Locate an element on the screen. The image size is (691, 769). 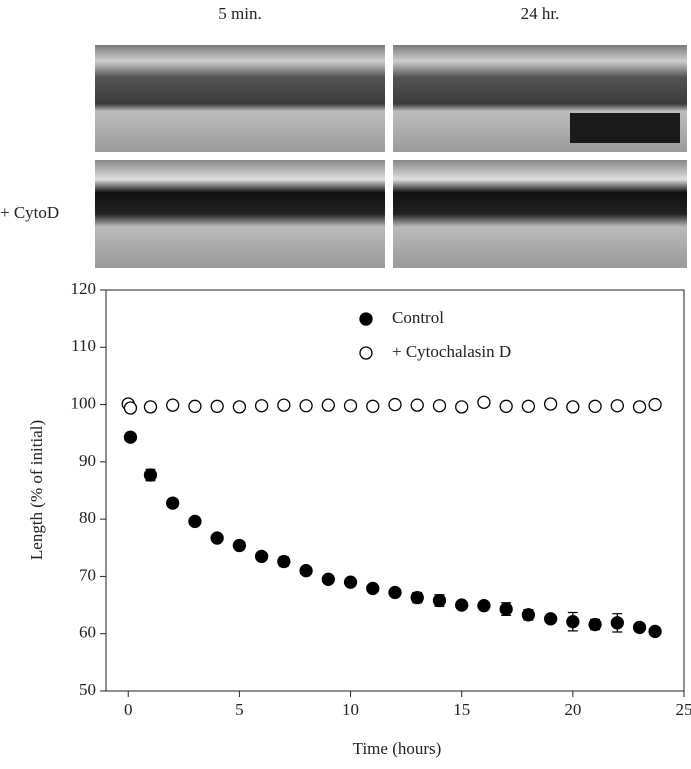
x-tick-label: 15 is located at coordinates (461, 709).